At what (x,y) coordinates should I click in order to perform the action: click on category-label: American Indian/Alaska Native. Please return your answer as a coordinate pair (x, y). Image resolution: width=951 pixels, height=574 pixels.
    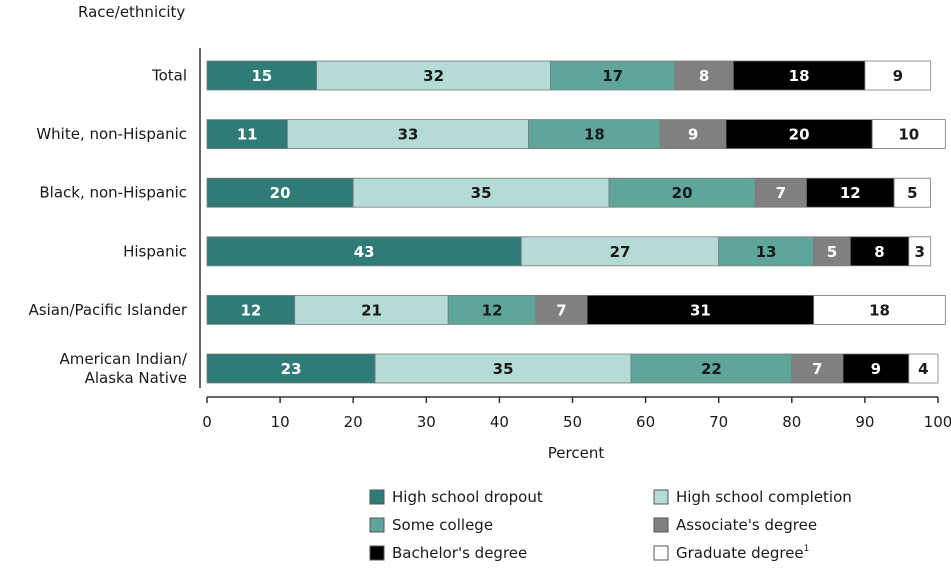
    Looking at the image, I should click on (123, 368).